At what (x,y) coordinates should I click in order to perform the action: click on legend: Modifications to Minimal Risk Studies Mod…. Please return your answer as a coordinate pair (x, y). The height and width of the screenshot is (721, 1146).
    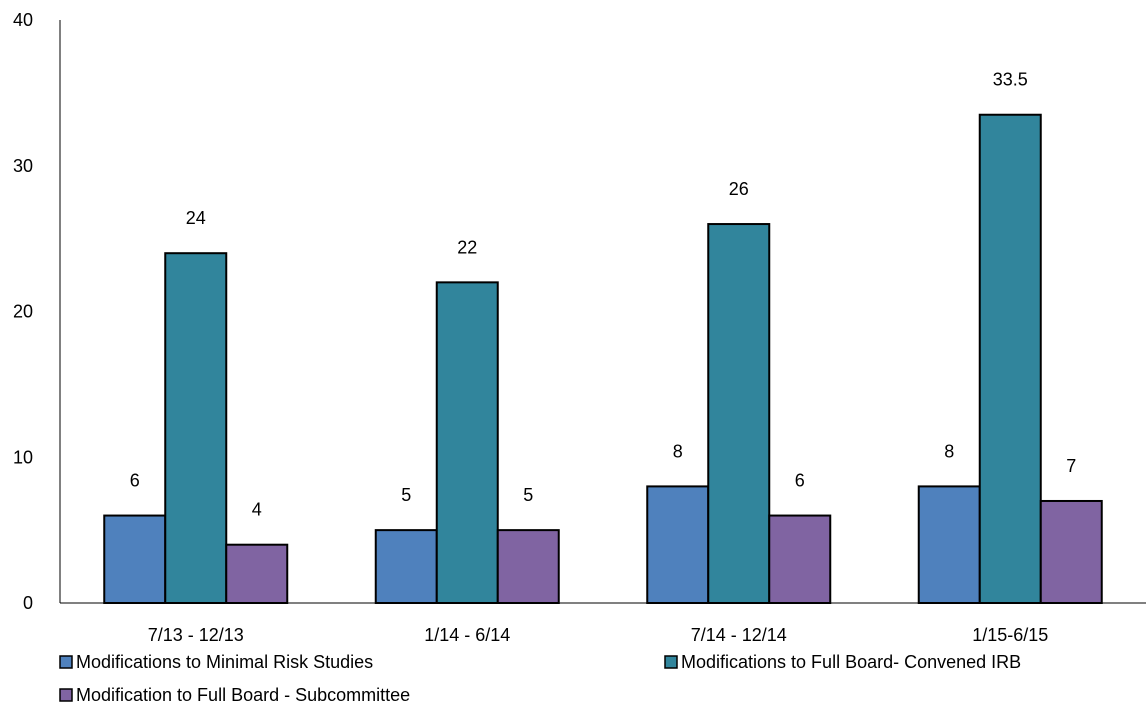
    Looking at the image, I should click on (540, 678).